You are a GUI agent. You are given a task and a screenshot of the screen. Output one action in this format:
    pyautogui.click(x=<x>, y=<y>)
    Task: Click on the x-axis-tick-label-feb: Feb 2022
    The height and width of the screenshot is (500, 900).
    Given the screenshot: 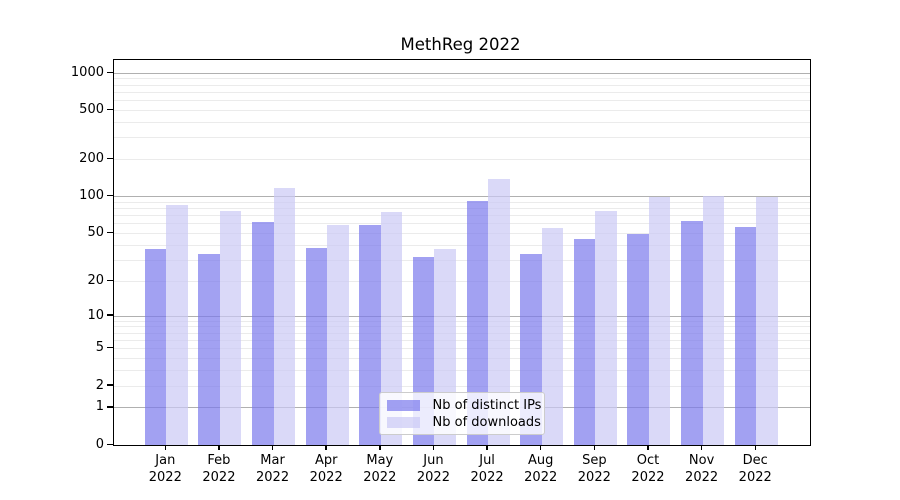 What is the action you would take?
    pyautogui.click(x=219, y=469)
    